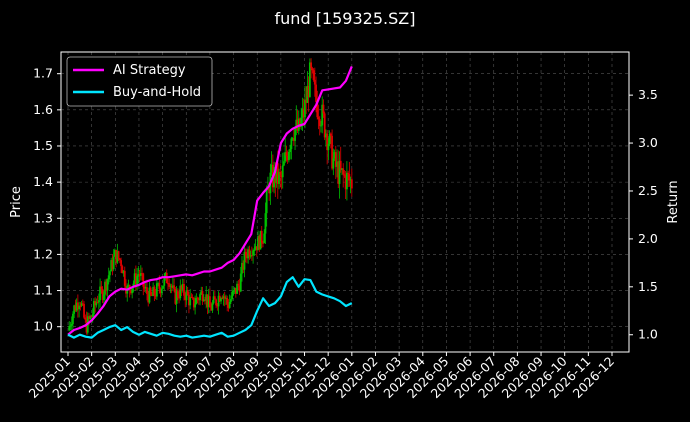  Describe the element at coordinates (673, 201) in the screenshot. I see `y2-axis-title: Return` at that location.